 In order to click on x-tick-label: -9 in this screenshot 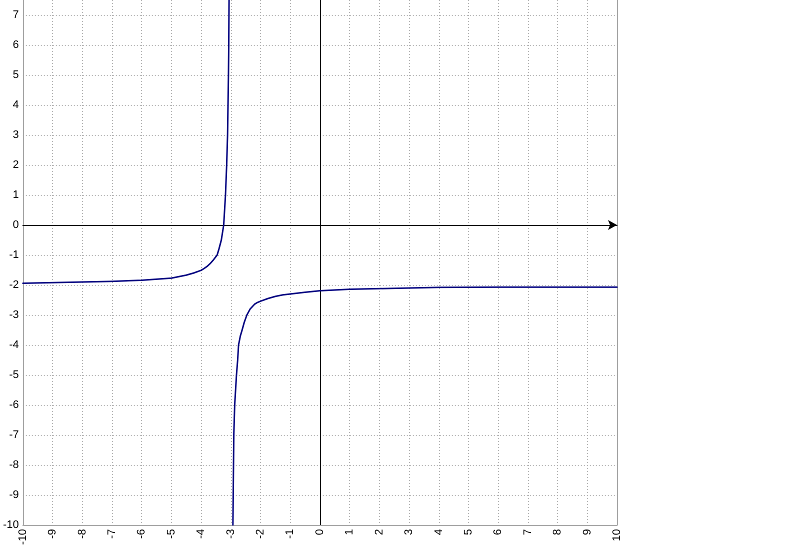, I will do `click(52, 534)`.